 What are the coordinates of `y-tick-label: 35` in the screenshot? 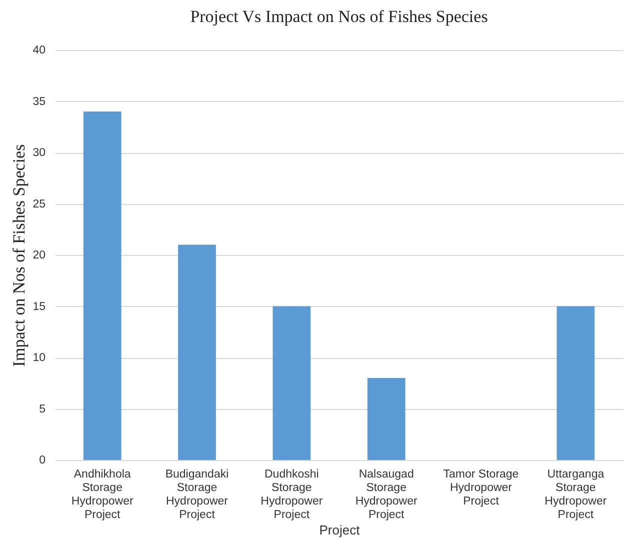 It's located at (39, 102).